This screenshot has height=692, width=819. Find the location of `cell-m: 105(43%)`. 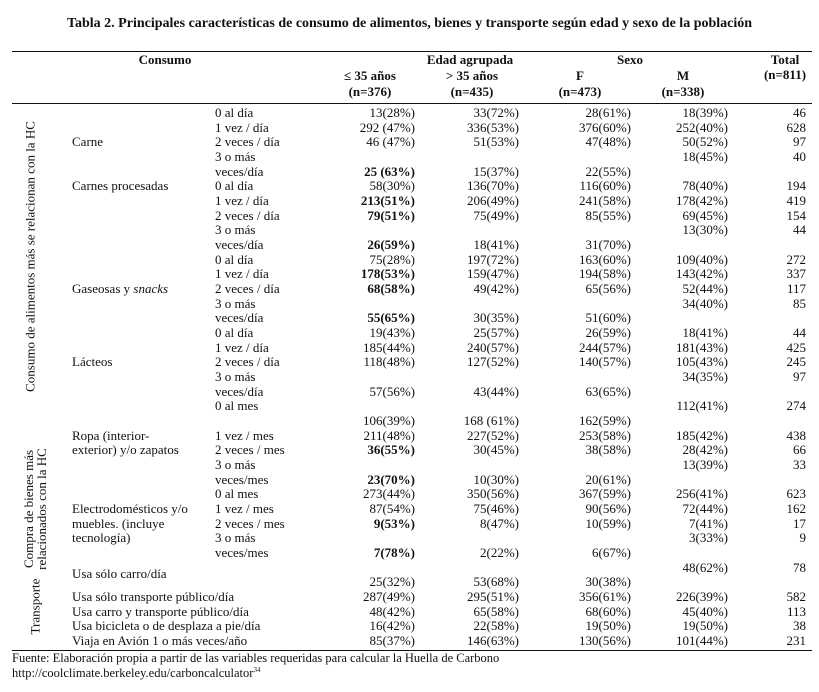

cell-m: 105(43%) is located at coordinates (702, 362).